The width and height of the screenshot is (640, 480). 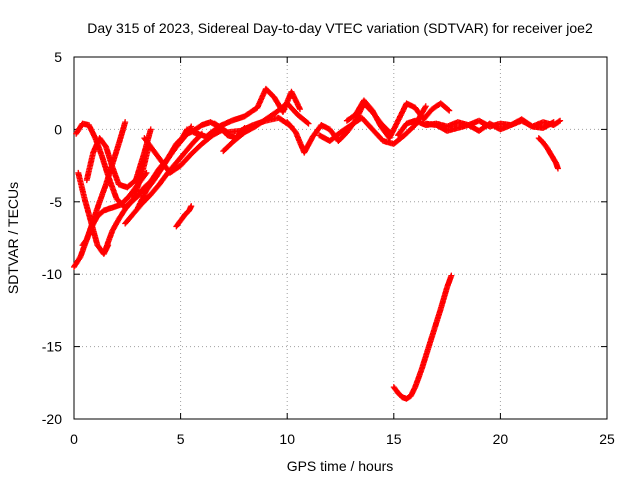 What do you see at coordinates (58, 129) in the screenshot?
I see `y-tick-label: 0` at bounding box center [58, 129].